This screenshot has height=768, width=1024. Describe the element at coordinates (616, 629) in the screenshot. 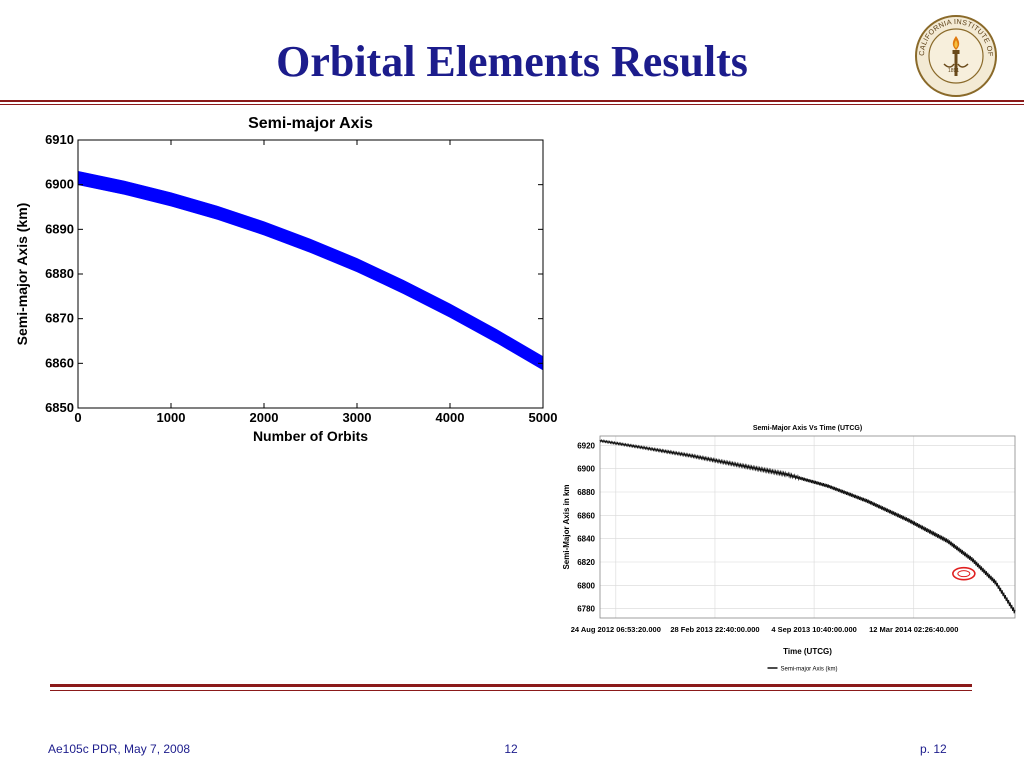

I see `chart2-xtick-label: 24 Aug 2012 06:53:20.000` at that location.